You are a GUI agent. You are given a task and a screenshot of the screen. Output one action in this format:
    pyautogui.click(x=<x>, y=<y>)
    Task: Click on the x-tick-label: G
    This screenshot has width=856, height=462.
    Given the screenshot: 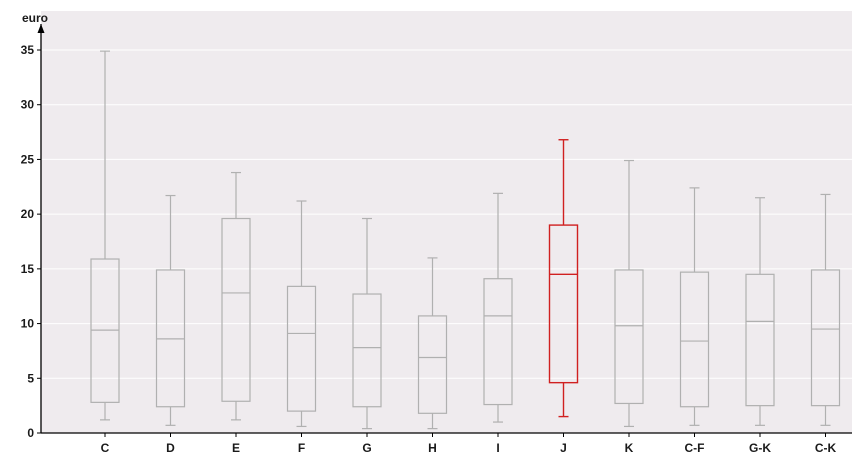 What is the action you would take?
    pyautogui.click(x=366, y=448)
    